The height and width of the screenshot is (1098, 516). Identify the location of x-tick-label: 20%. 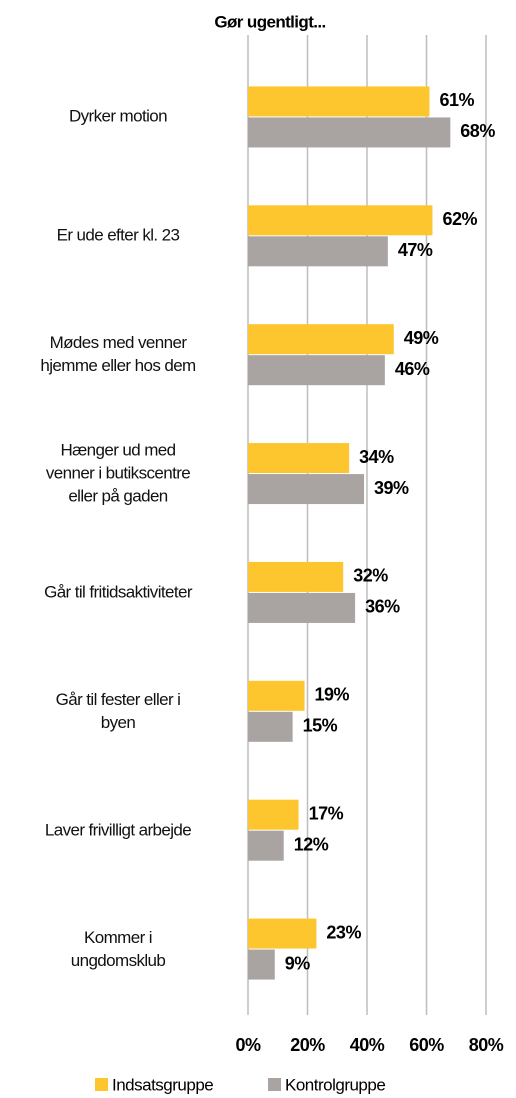
(307, 1045).